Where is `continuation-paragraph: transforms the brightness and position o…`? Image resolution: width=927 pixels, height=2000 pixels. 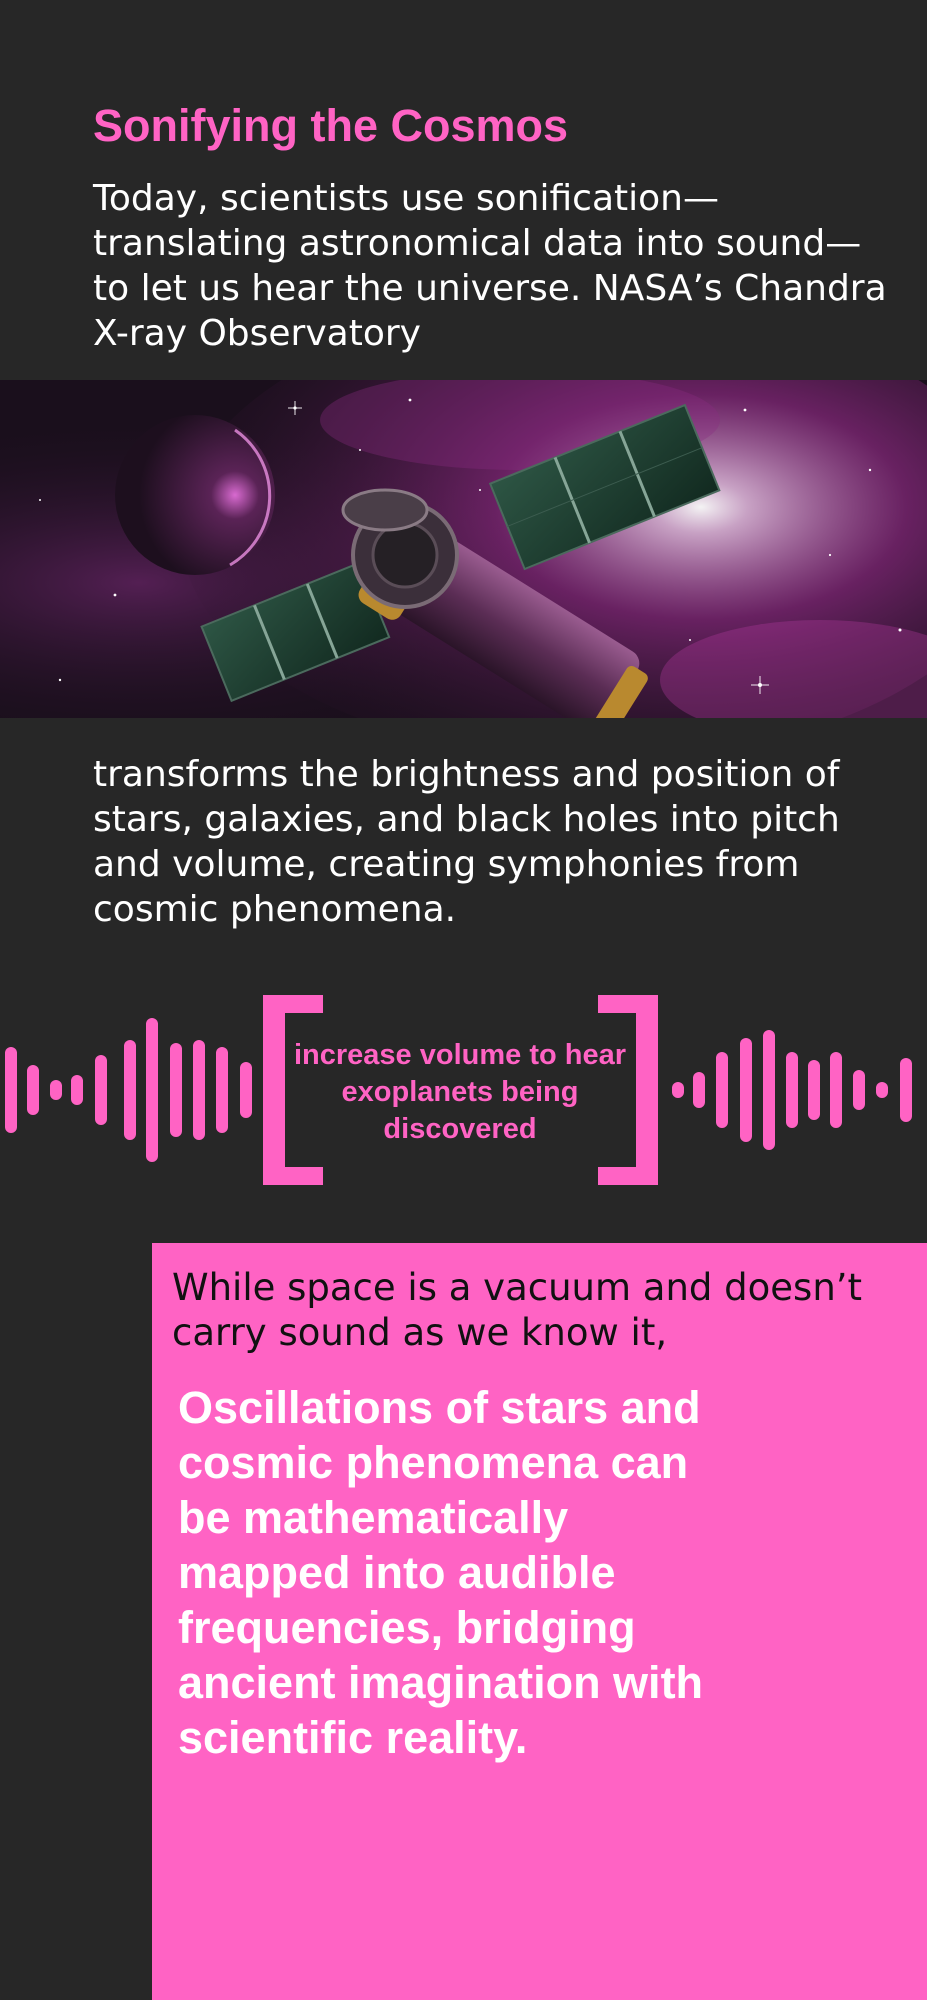
continuation-paragraph: transforms the brightness and position o… is located at coordinates (466, 842).